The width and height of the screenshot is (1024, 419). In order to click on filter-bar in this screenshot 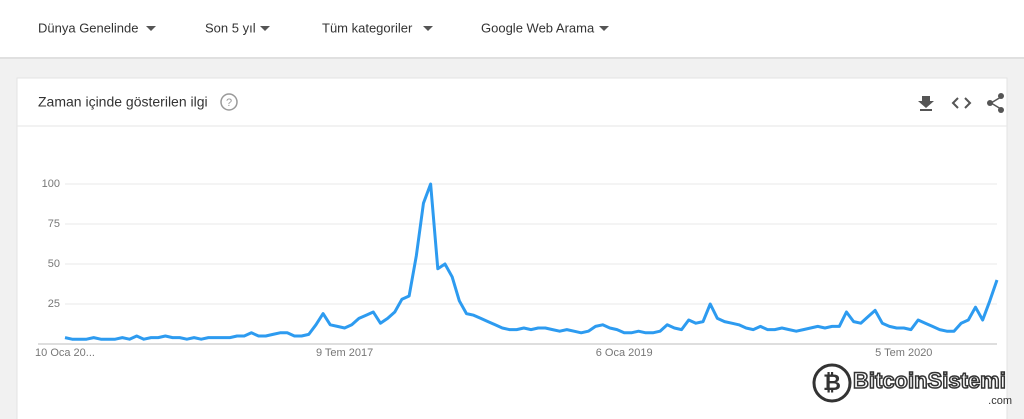, I will do `click(512, 28)`.